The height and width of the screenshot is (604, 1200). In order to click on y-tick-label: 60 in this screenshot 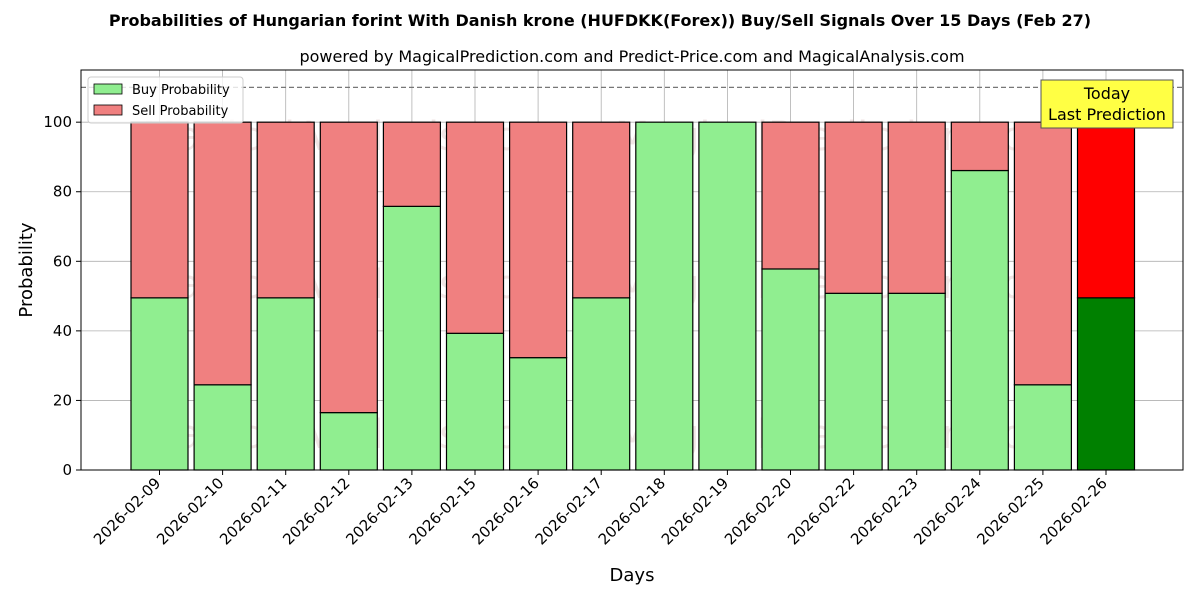, I will do `click(62, 261)`.